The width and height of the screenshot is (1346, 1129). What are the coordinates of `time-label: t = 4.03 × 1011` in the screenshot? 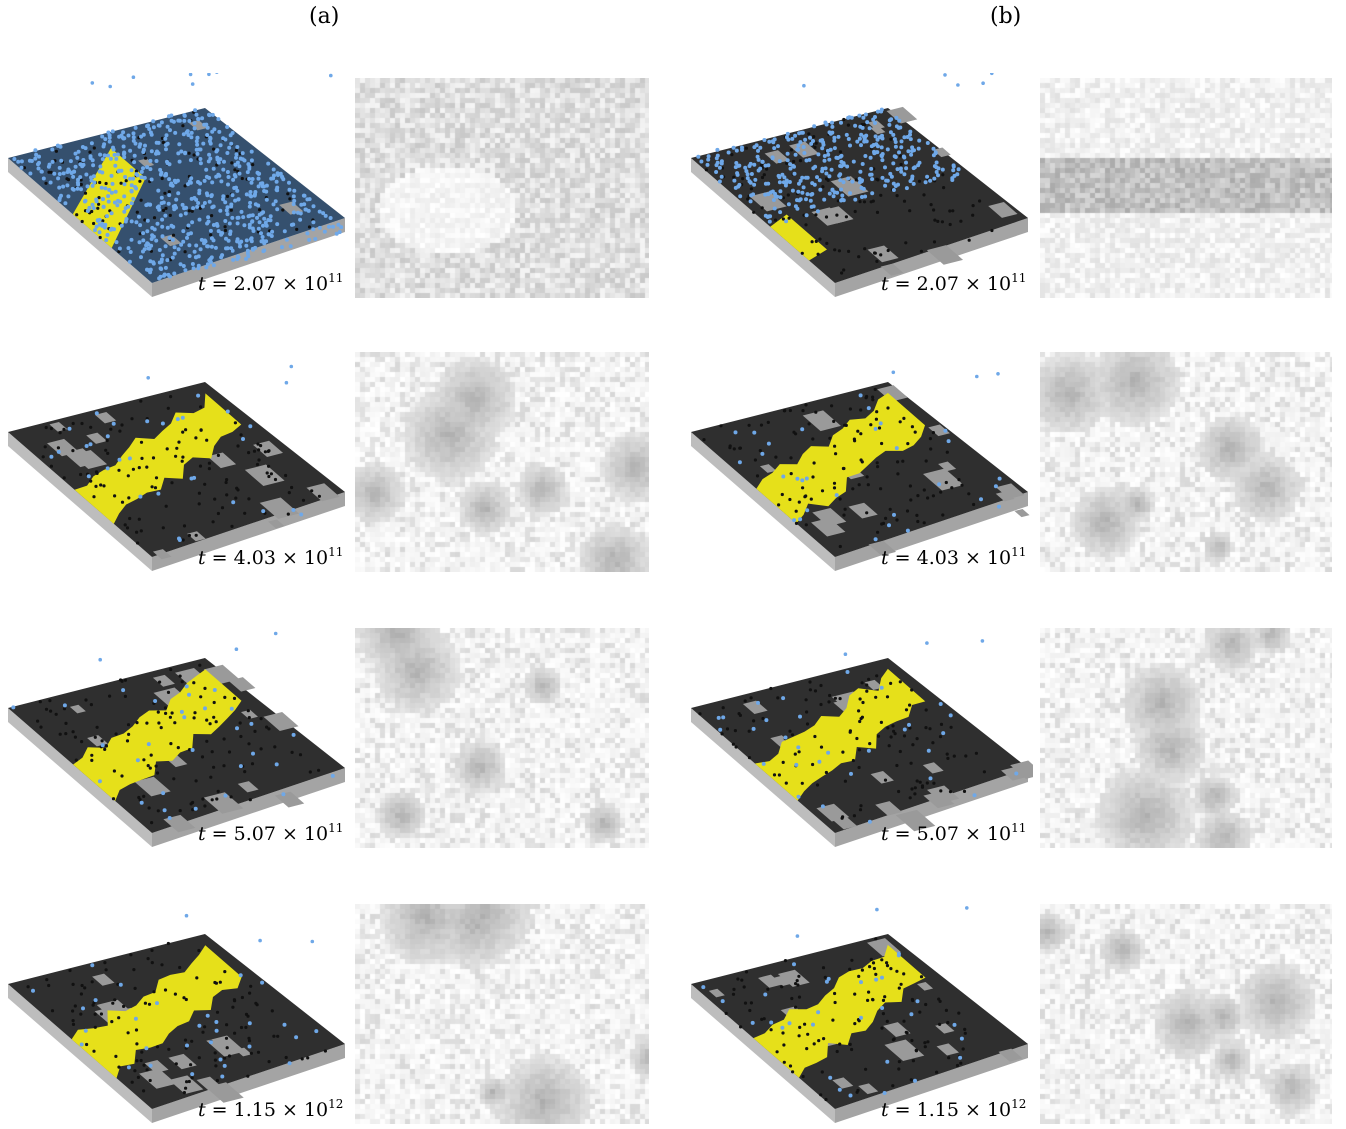 It's located at (270, 557).